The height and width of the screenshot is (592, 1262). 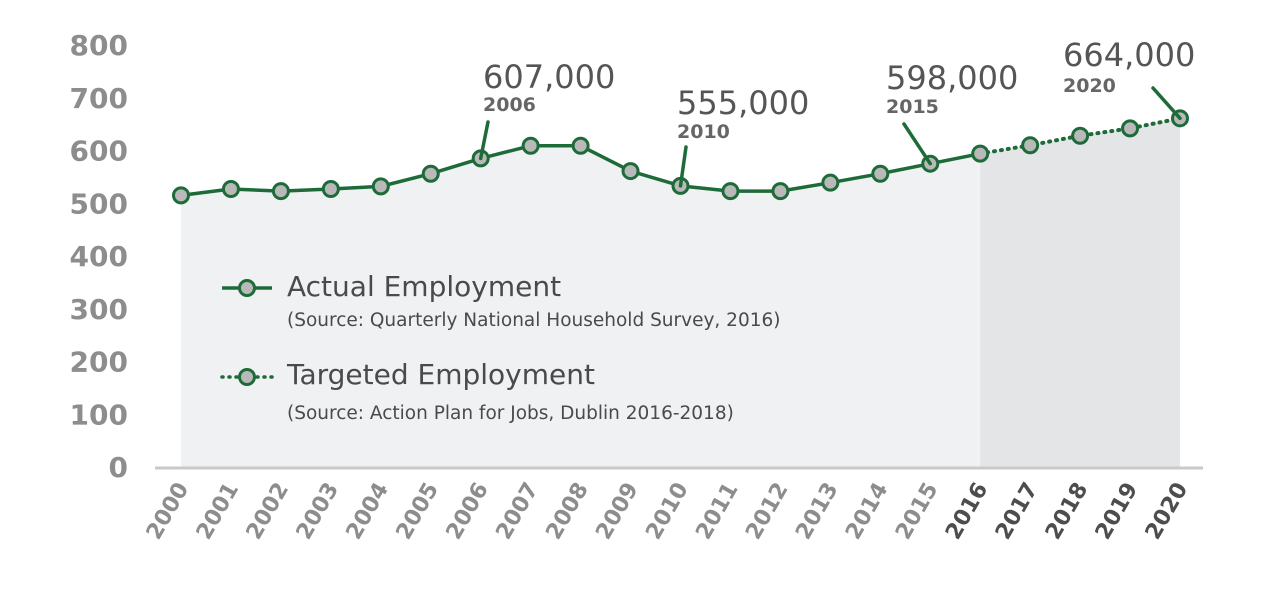 What do you see at coordinates (867, 512) in the screenshot?
I see `x-tick-label: 2014` at bounding box center [867, 512].